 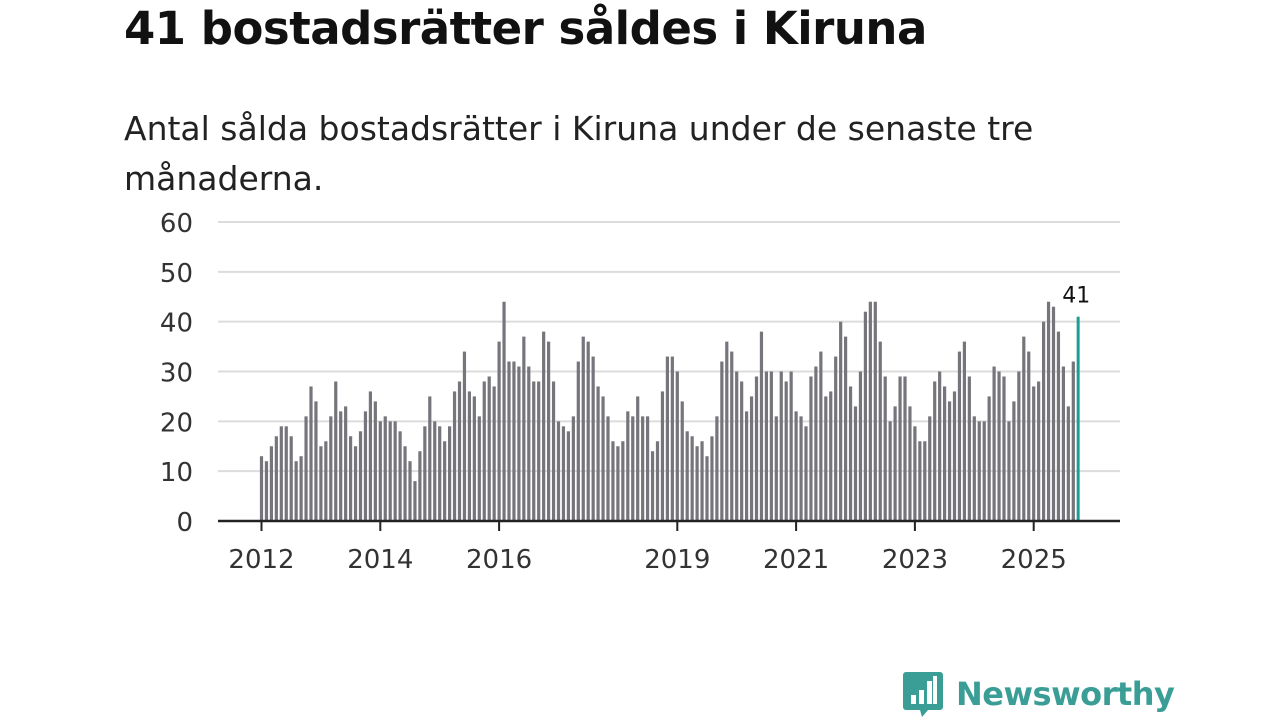 What do you see at coordinates (1034, 560) in the screenshot?
I see `x-tick-label: 2025` at bounding box center [1034, 560].